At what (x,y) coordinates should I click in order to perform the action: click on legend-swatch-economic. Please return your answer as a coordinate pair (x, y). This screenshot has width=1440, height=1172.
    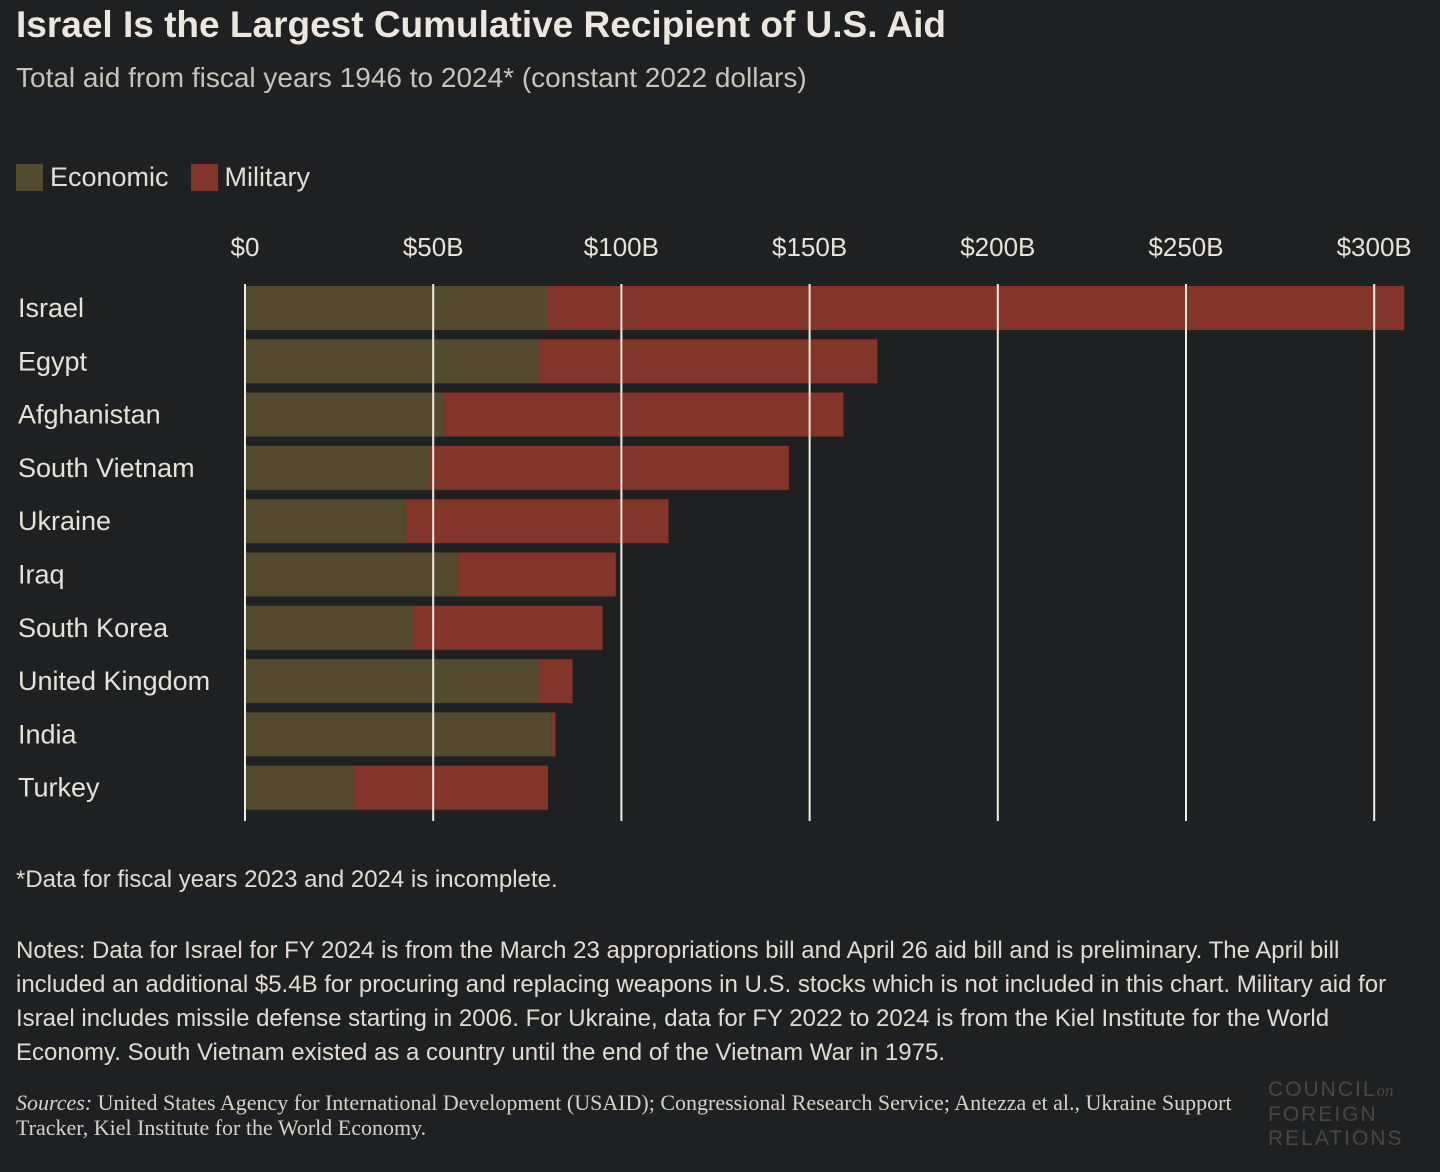
    Looking at the image, I should click on (29, 177).